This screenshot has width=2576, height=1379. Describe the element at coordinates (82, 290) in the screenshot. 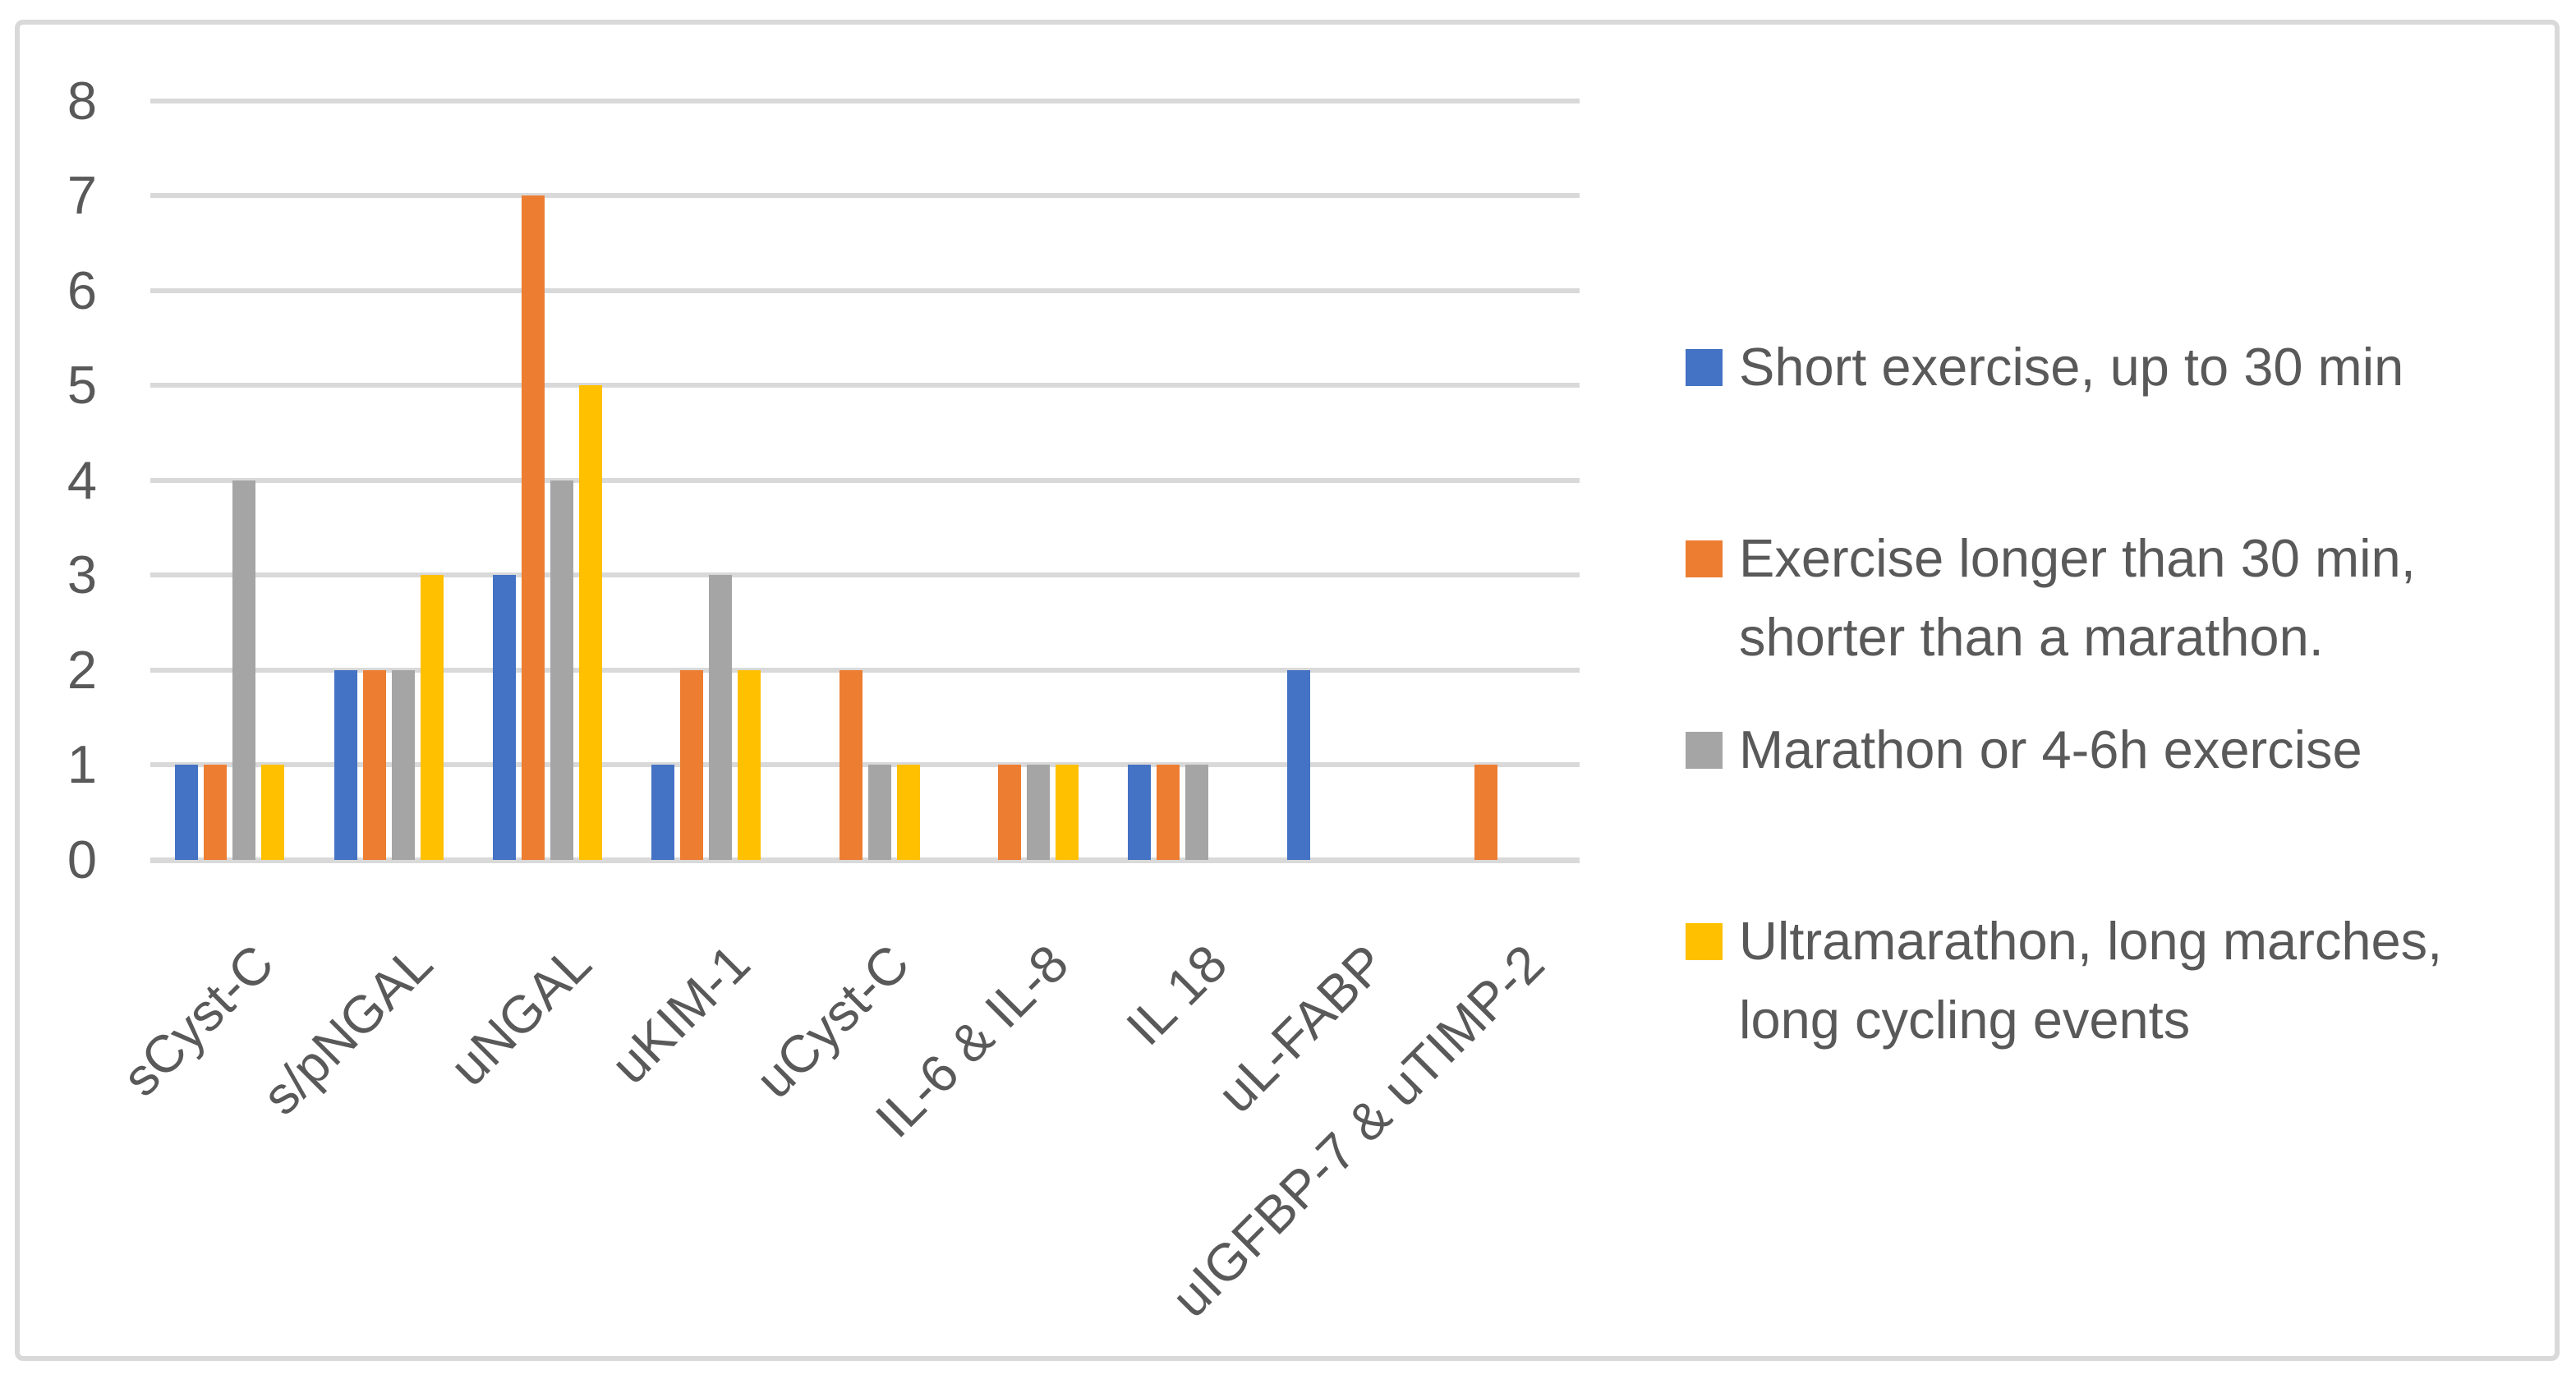

I see `y-axis-tick-label: 6` at that location.